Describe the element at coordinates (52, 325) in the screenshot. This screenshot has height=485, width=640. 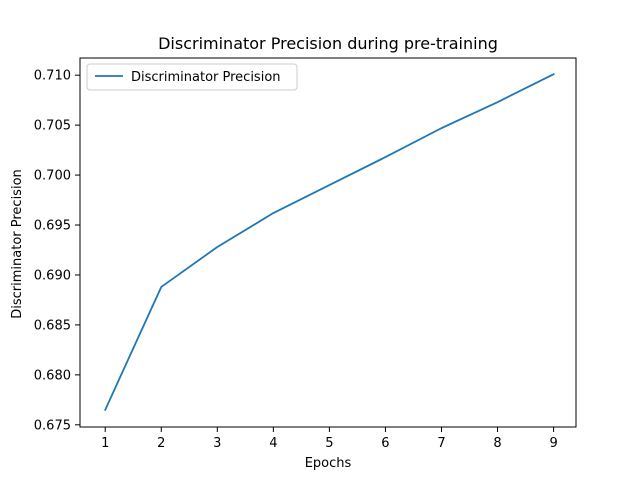
I see `y-tick-label: 0.685` at that location.